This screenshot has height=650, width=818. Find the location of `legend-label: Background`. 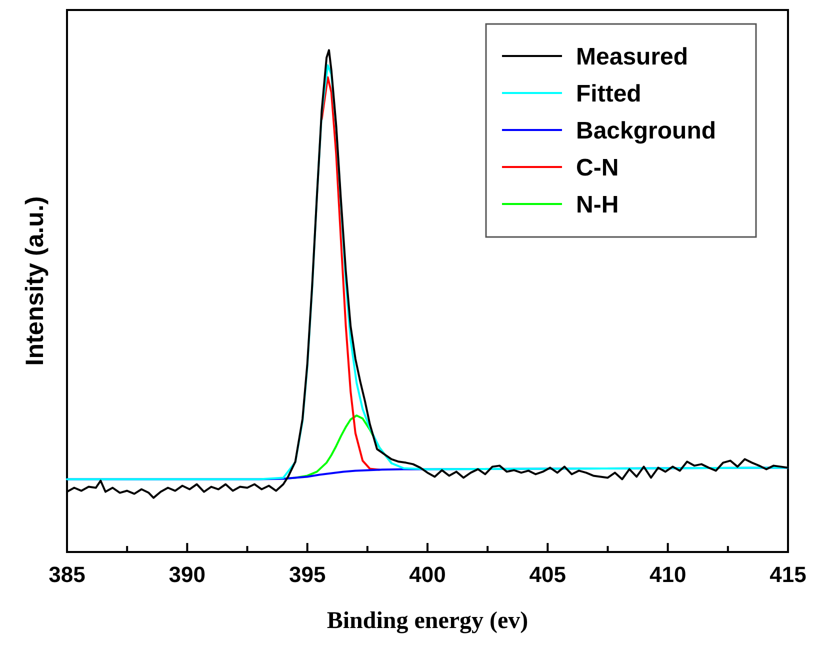

legend-label: Background is located at coordinates (646, 130).